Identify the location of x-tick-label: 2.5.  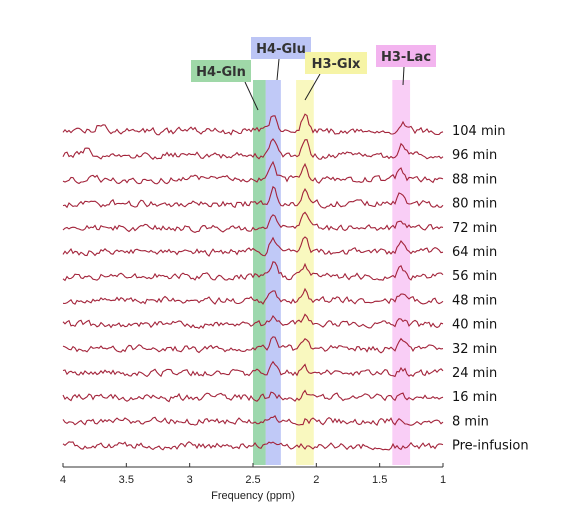
(252, 480).